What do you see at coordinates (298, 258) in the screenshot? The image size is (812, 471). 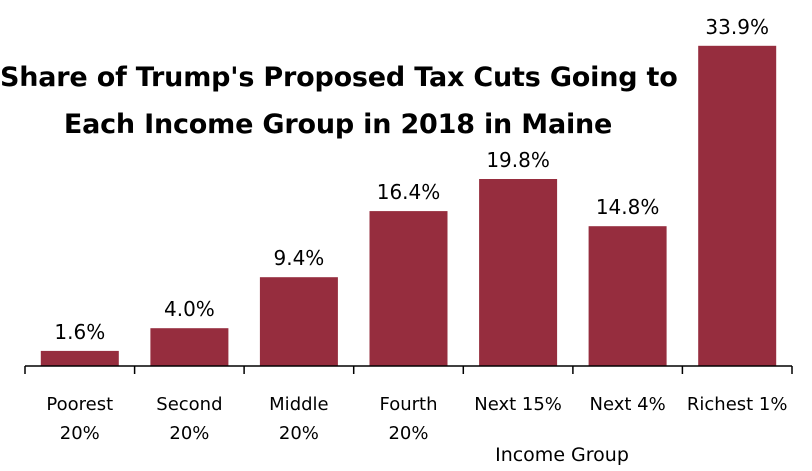 I see `value-label-2: 9.4%` at bounding box center [298, 258].